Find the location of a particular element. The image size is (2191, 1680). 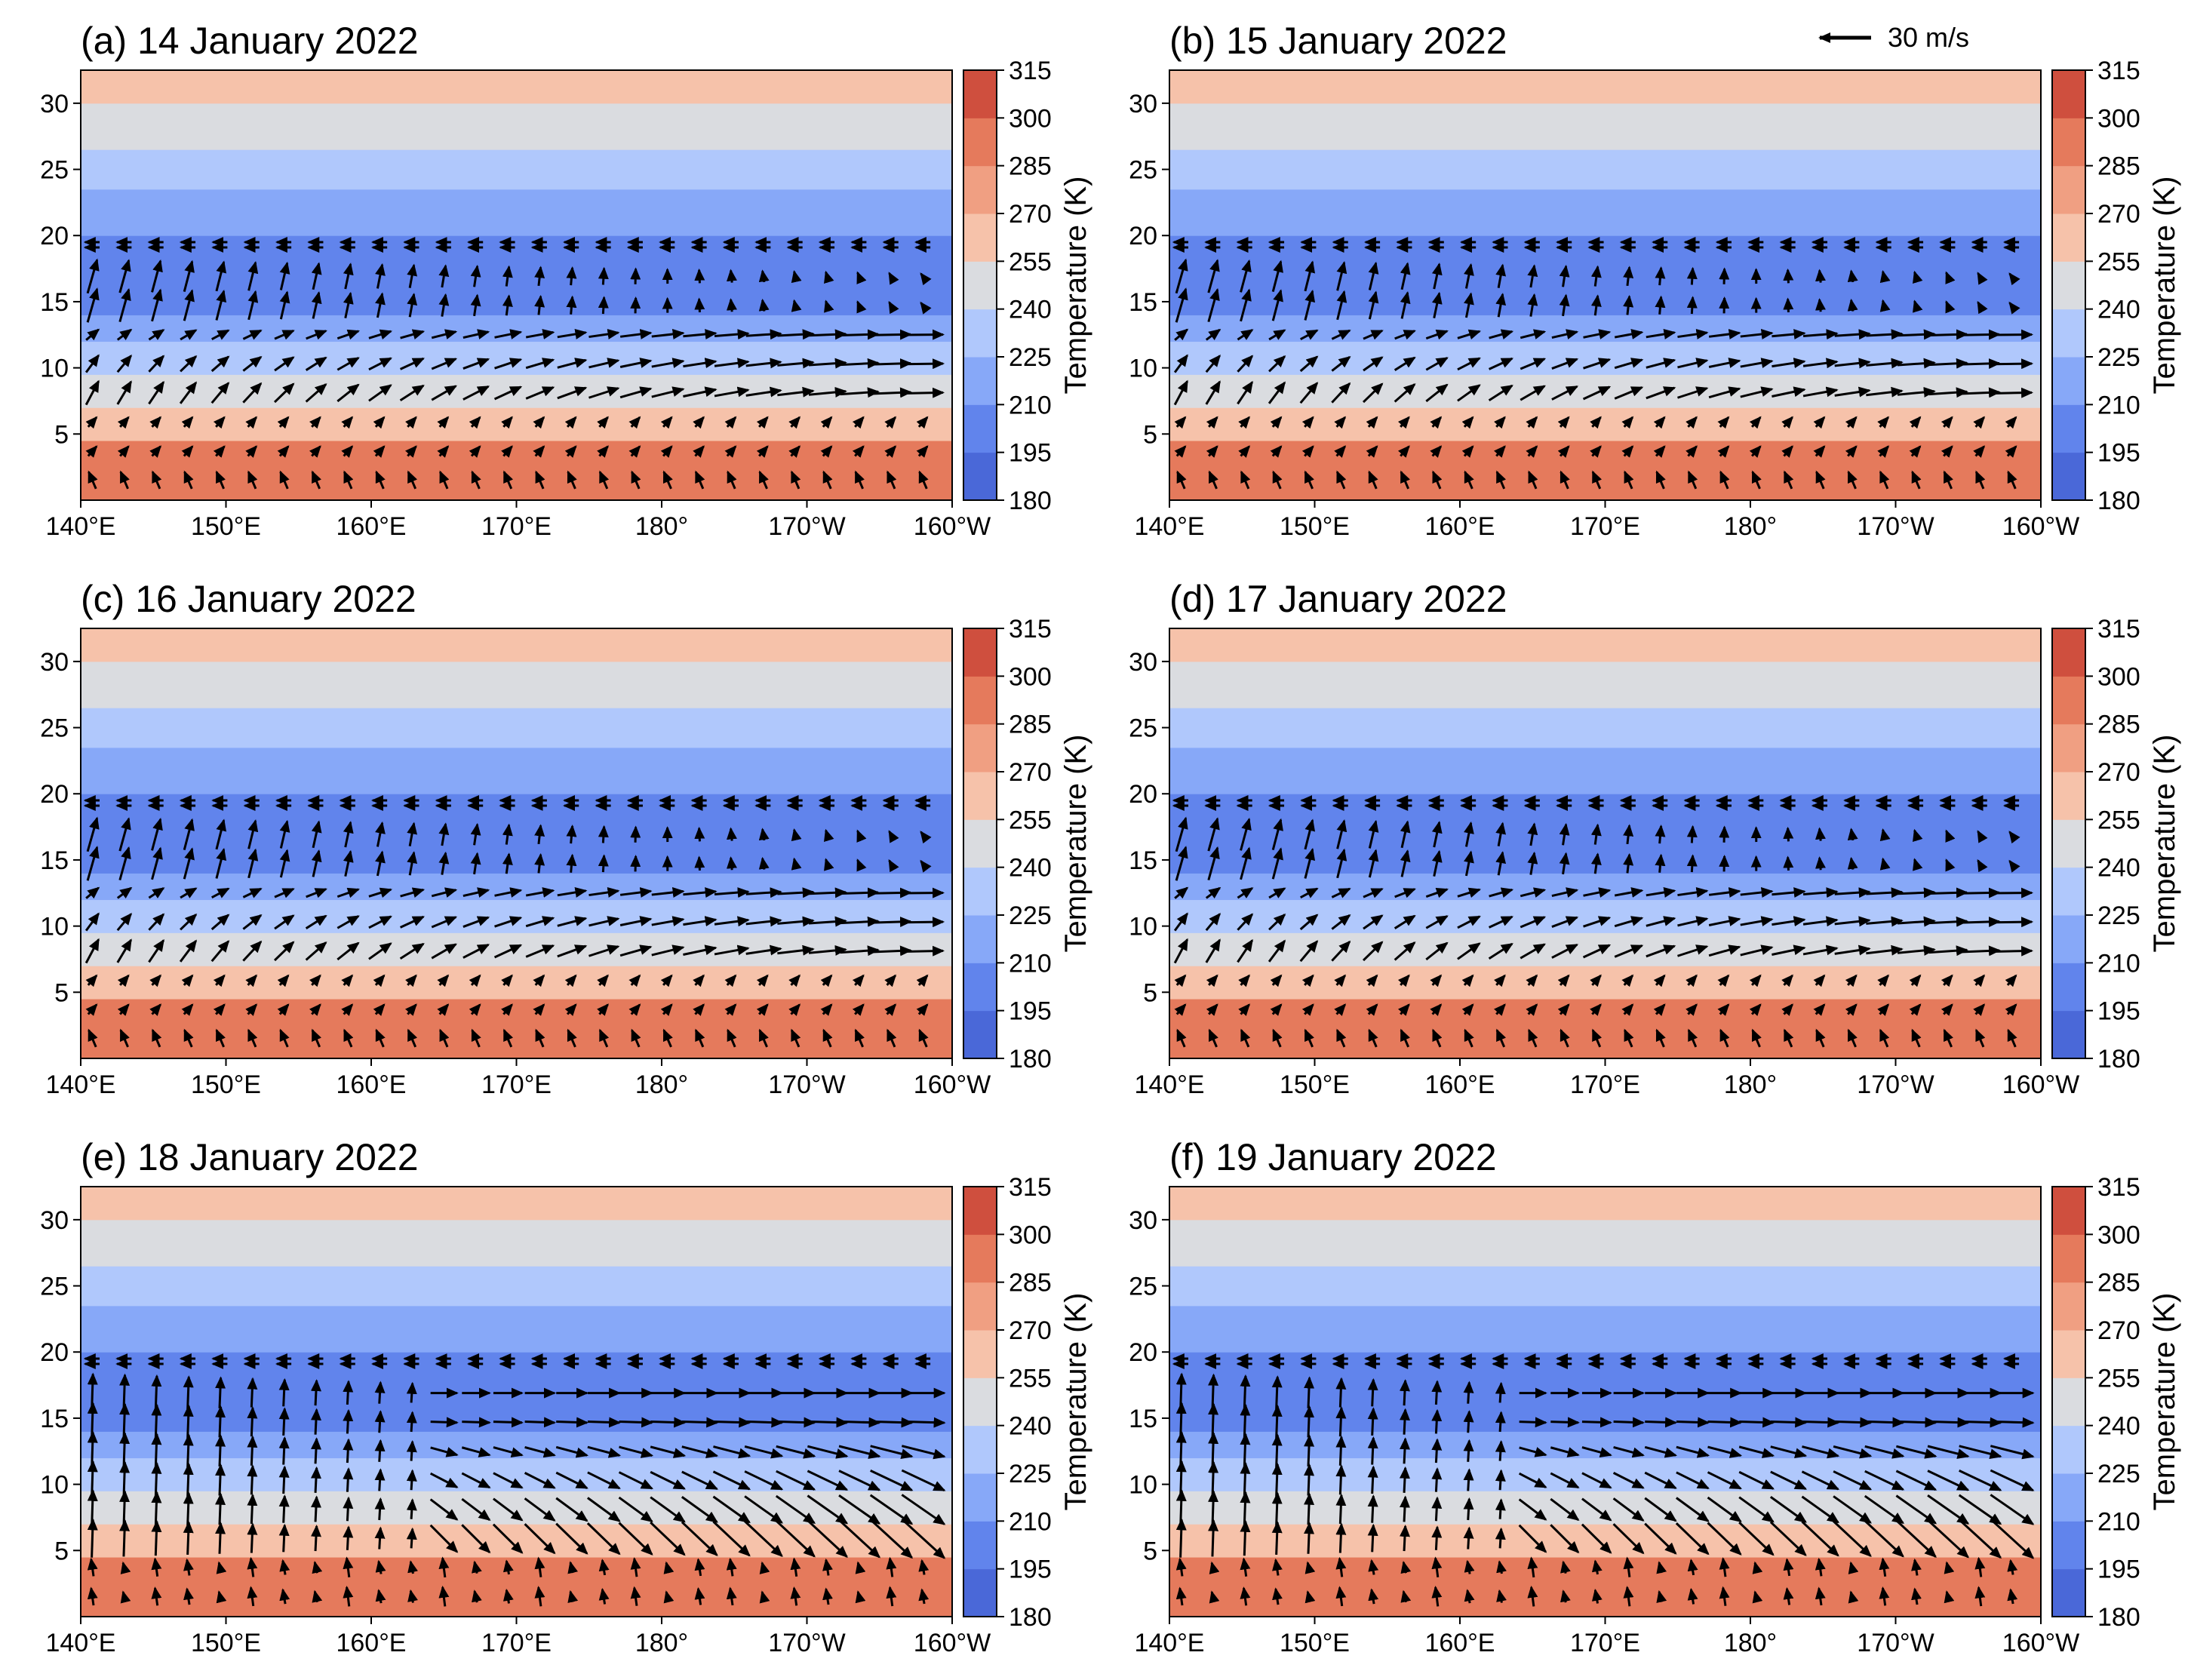

colorbar-tick-label: 285 is located at coordinates (2118, 166).